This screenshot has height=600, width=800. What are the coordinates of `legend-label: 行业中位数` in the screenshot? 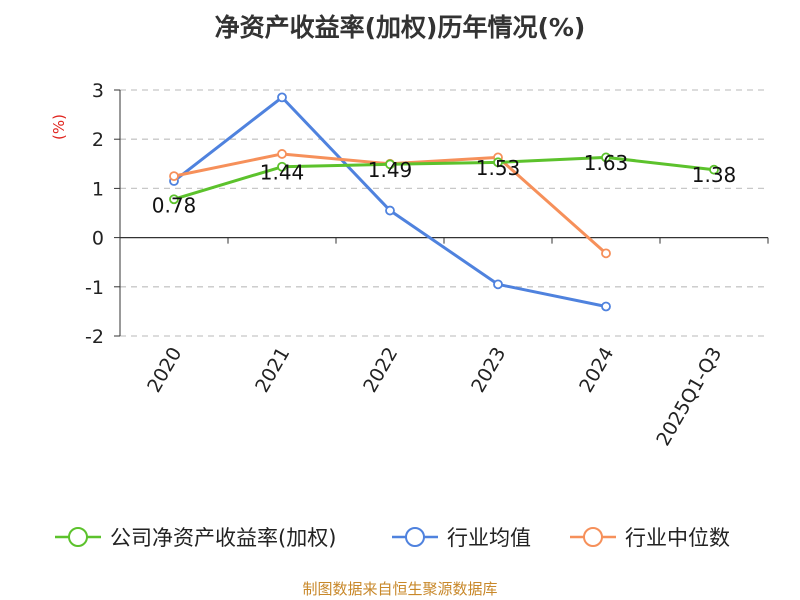 It's located at (677, 538).